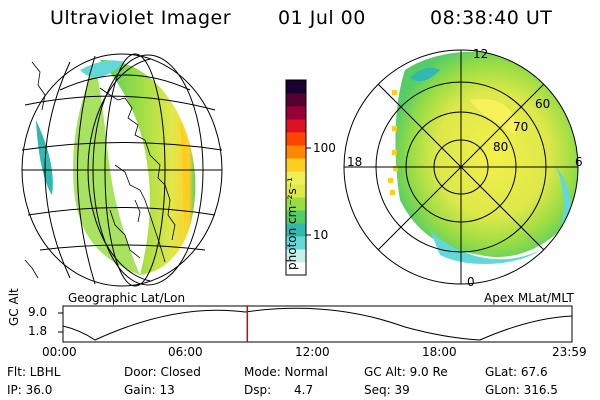 Image resolution: width=600 pixels, height=400 pixels. Describe the element at coordinates (491, 18) in the screenshot. I see `time-label: 08:38:40 UT` at that location.